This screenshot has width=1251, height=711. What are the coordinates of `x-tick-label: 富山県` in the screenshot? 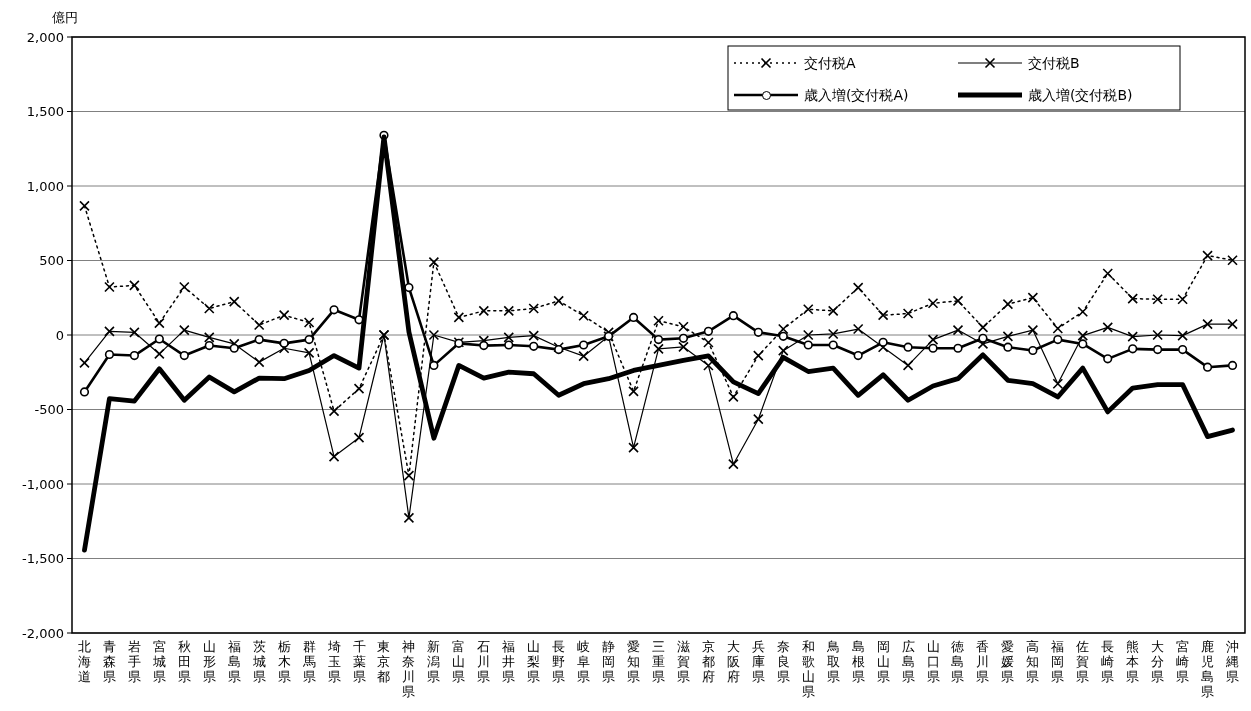 It's located at (459, 661).